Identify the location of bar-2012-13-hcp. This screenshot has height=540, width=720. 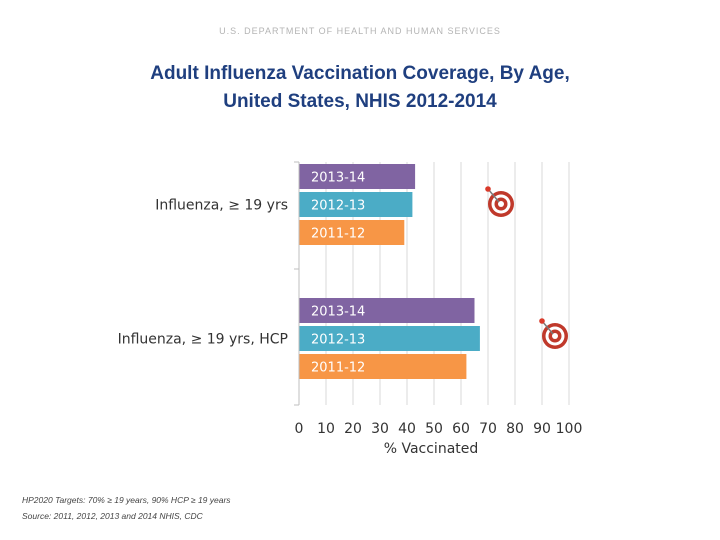
(389, 338).